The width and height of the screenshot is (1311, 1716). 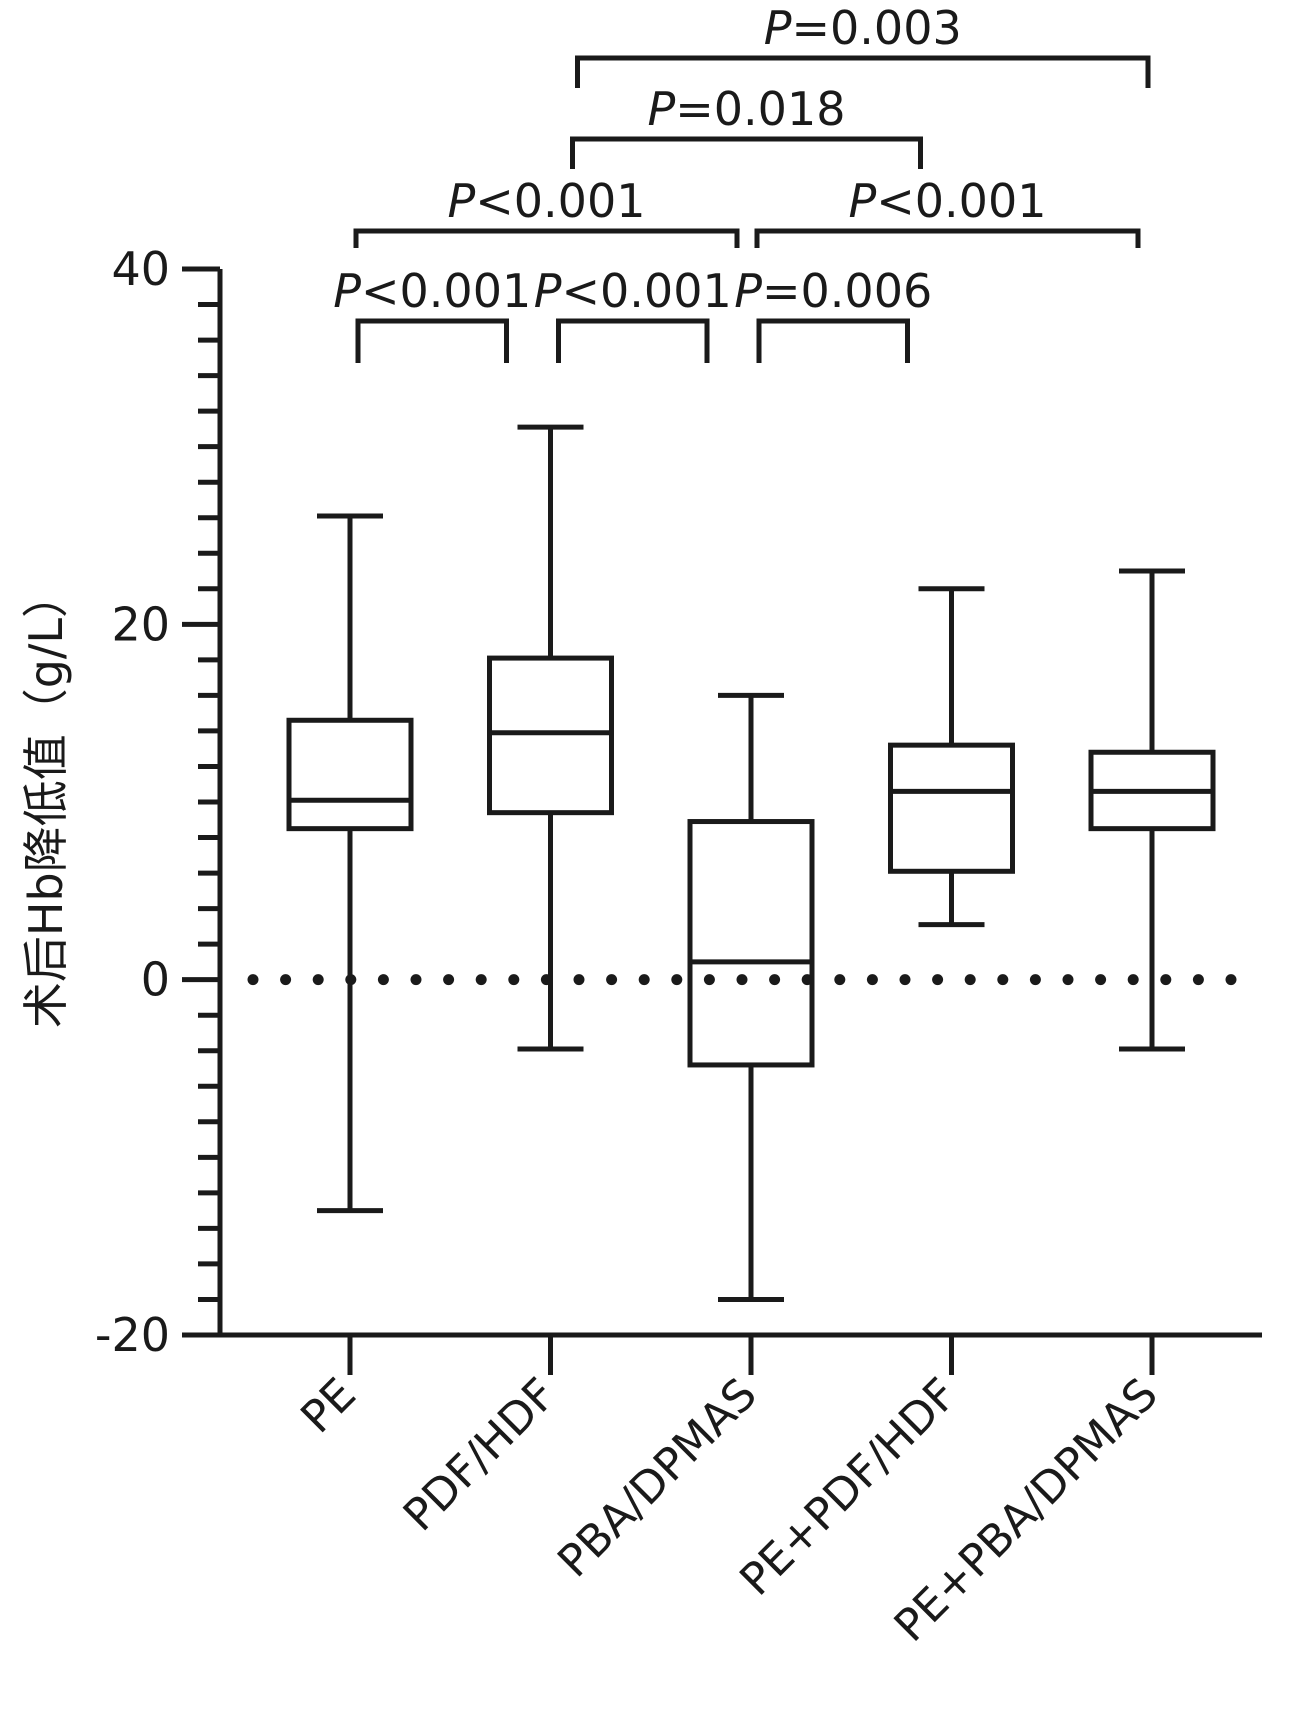 I want to click on bracket-1-3: P=0.018, so click(x=746, y=125).